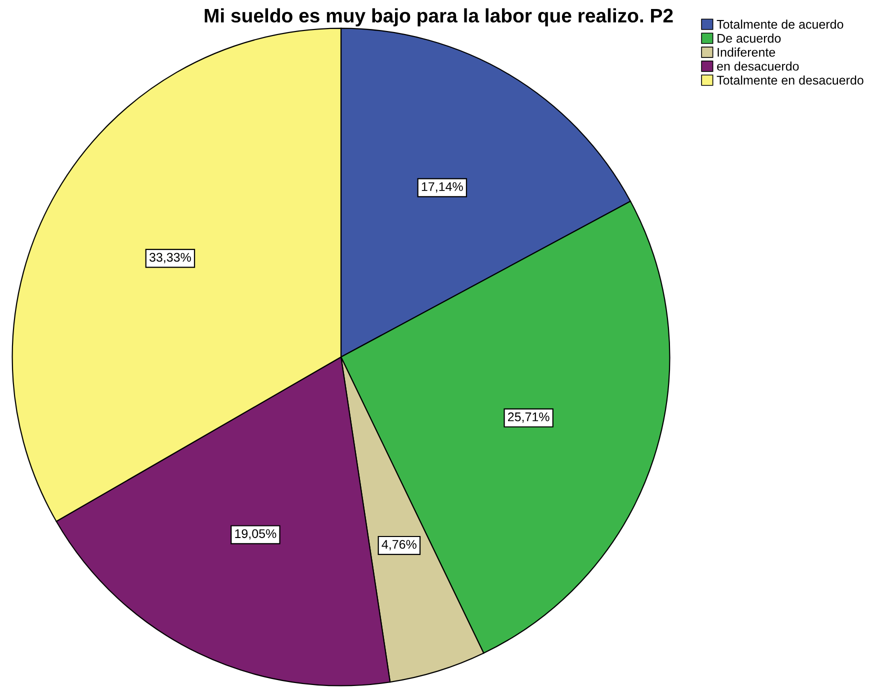 The width and height of the screenshot is (877, 693). What do you see at coordinates (399, 545) in the screenshot?
I see `data-label: 4,76%` at bounding box center [399, 545].